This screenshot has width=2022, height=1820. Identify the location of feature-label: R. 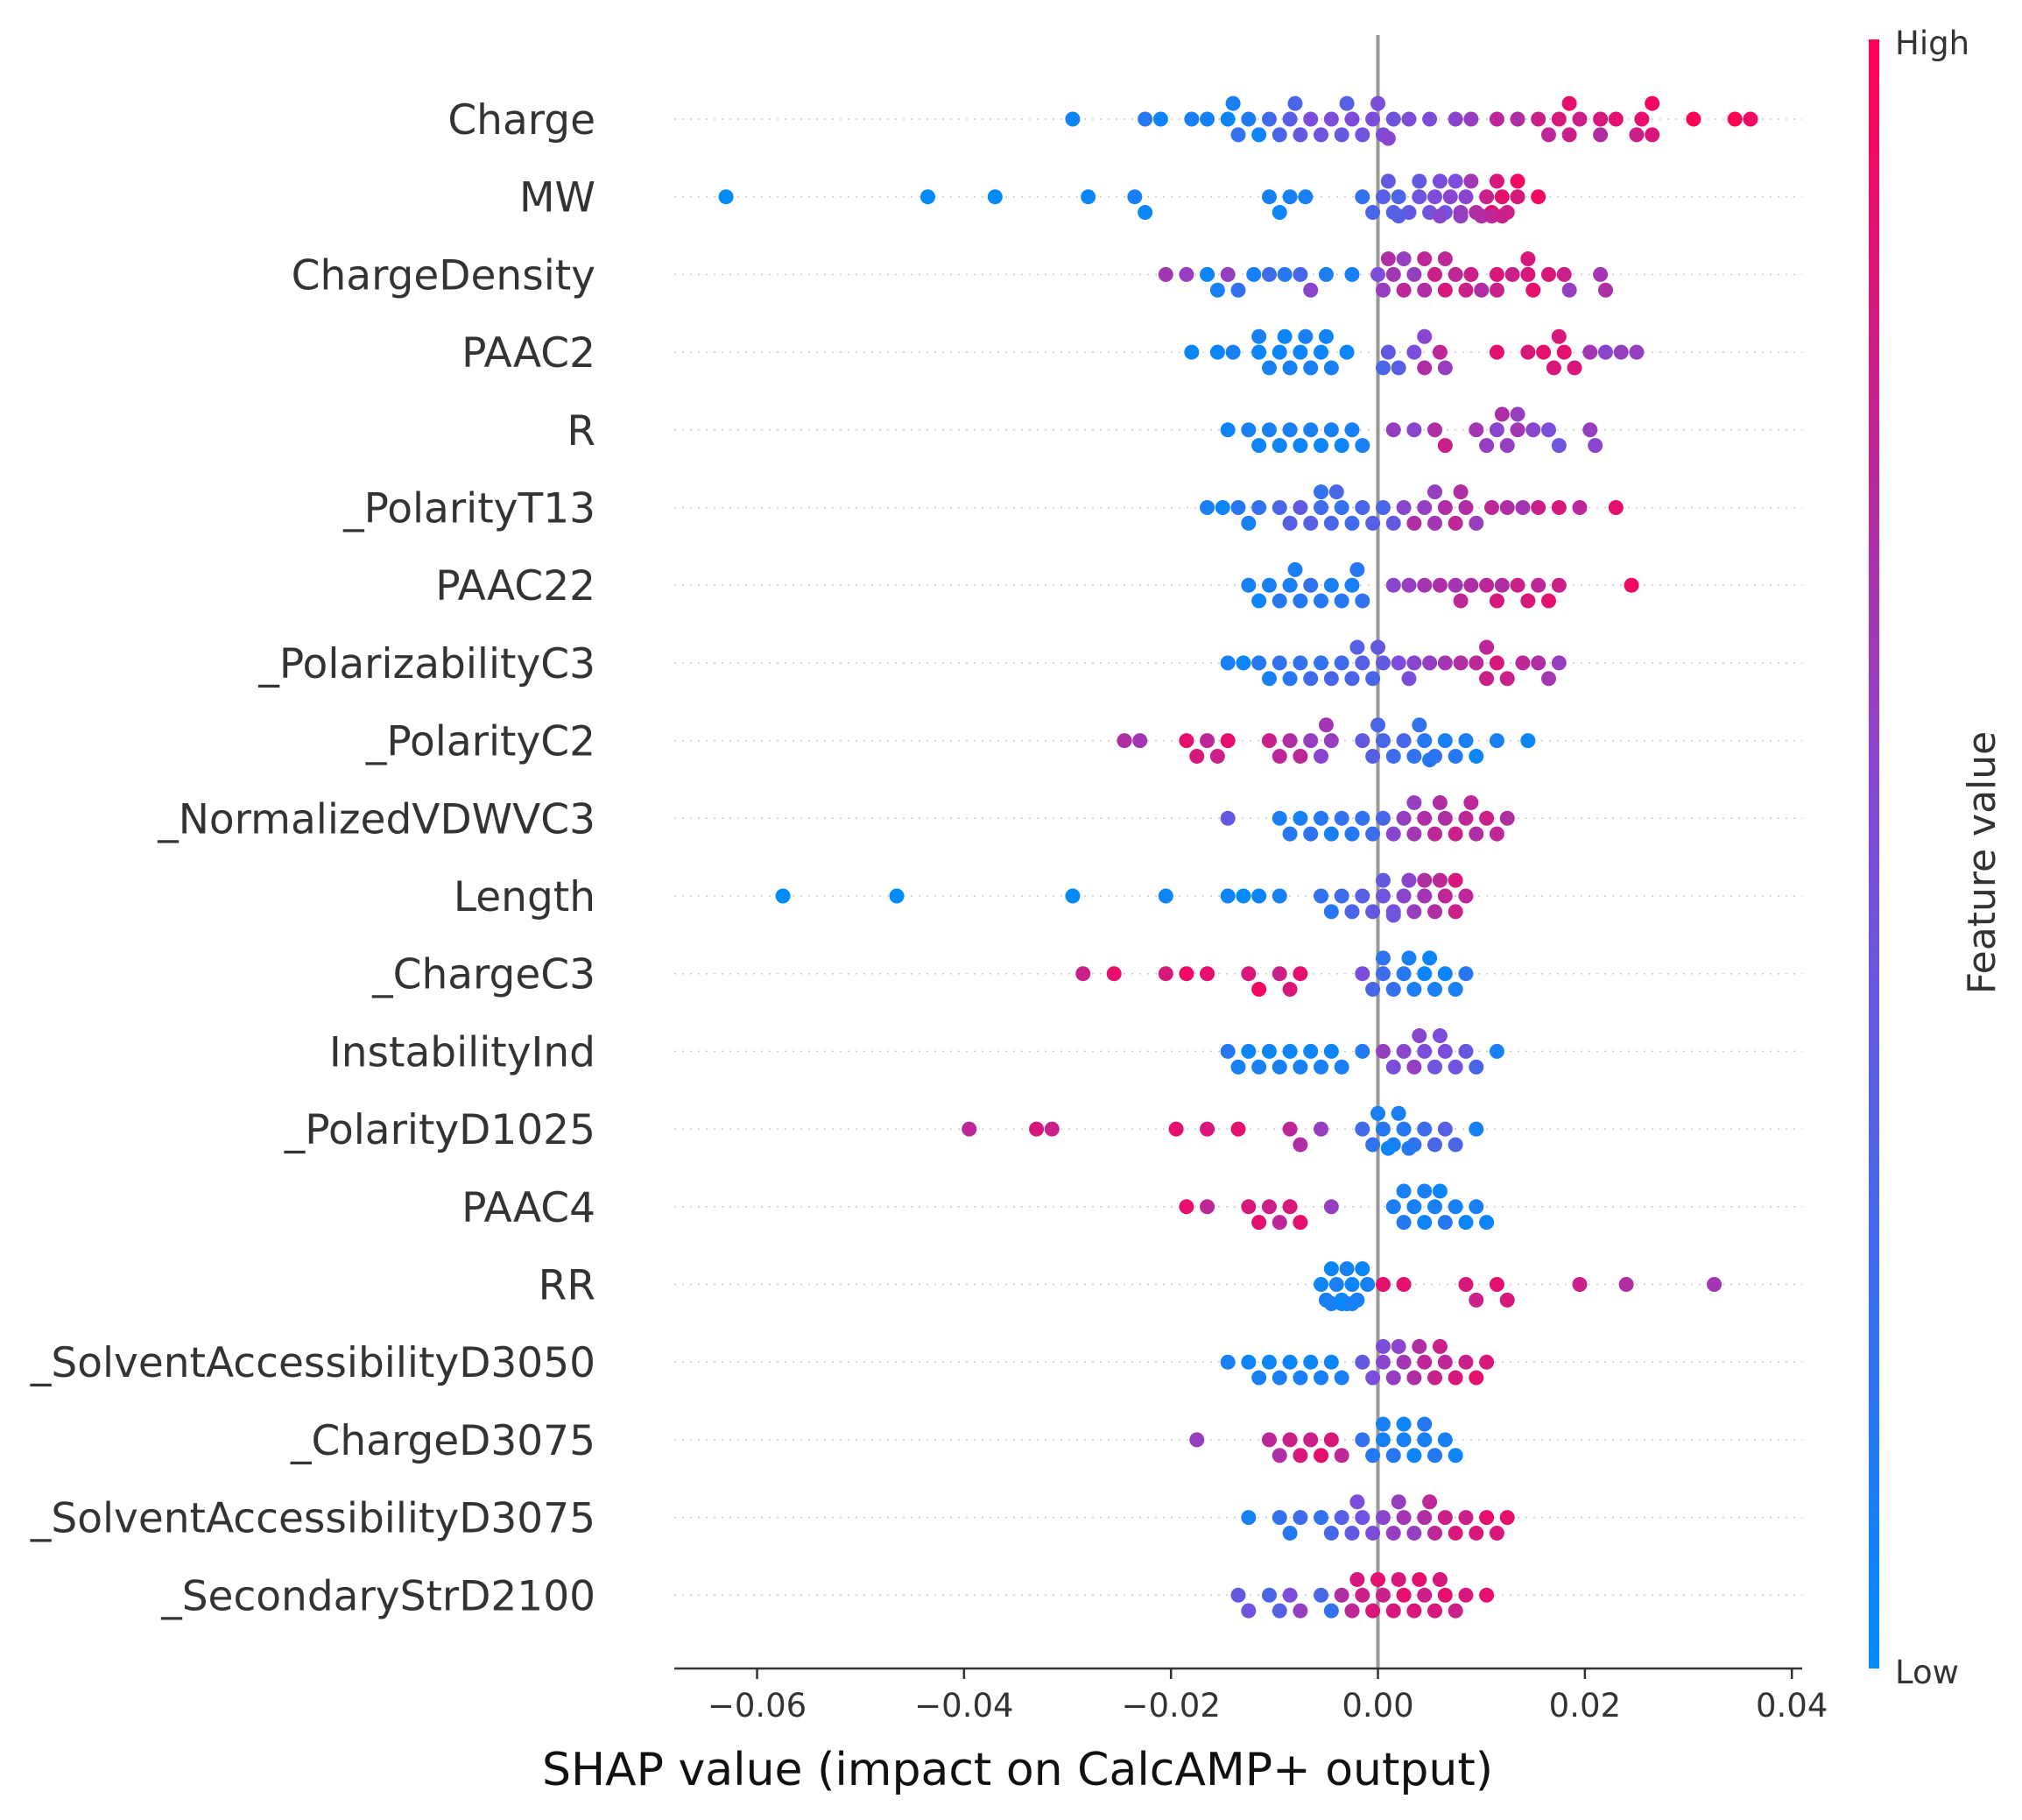
(581, 431).